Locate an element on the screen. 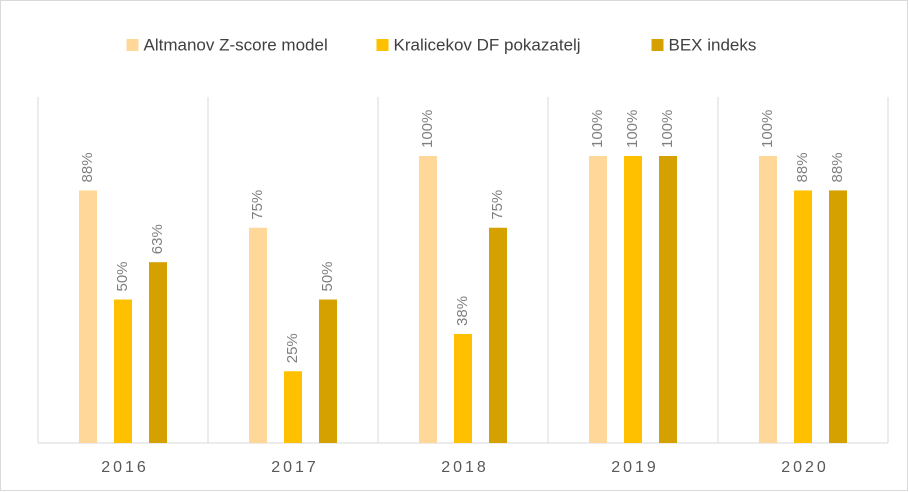 Image resolution: width=909 pixels, height=492 pixels. legend-label: BEX indeks is located at coordinates (713, 44).